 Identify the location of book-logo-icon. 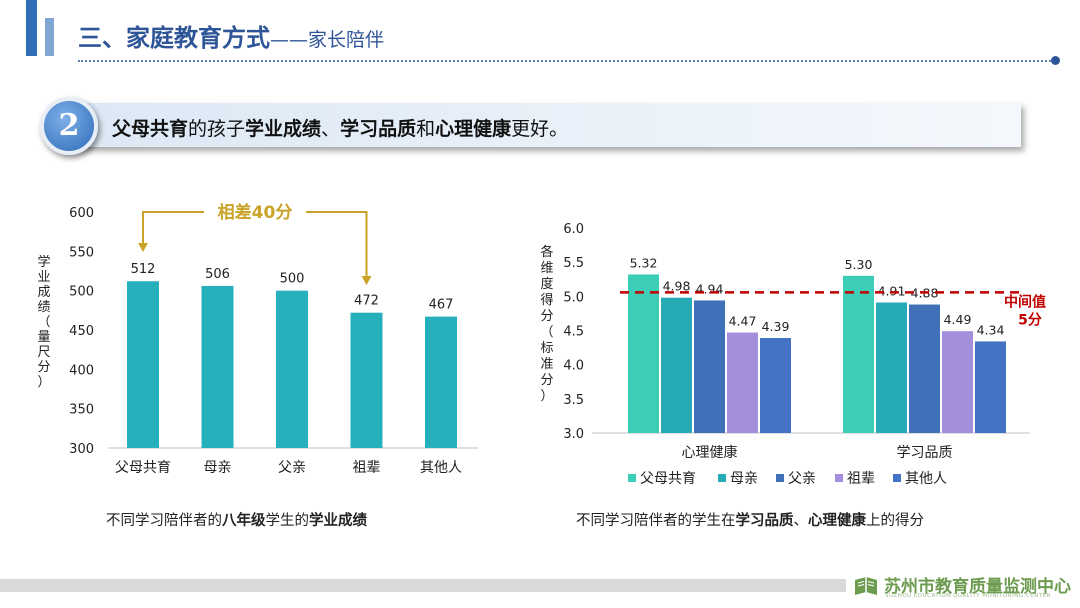
(866, 586).